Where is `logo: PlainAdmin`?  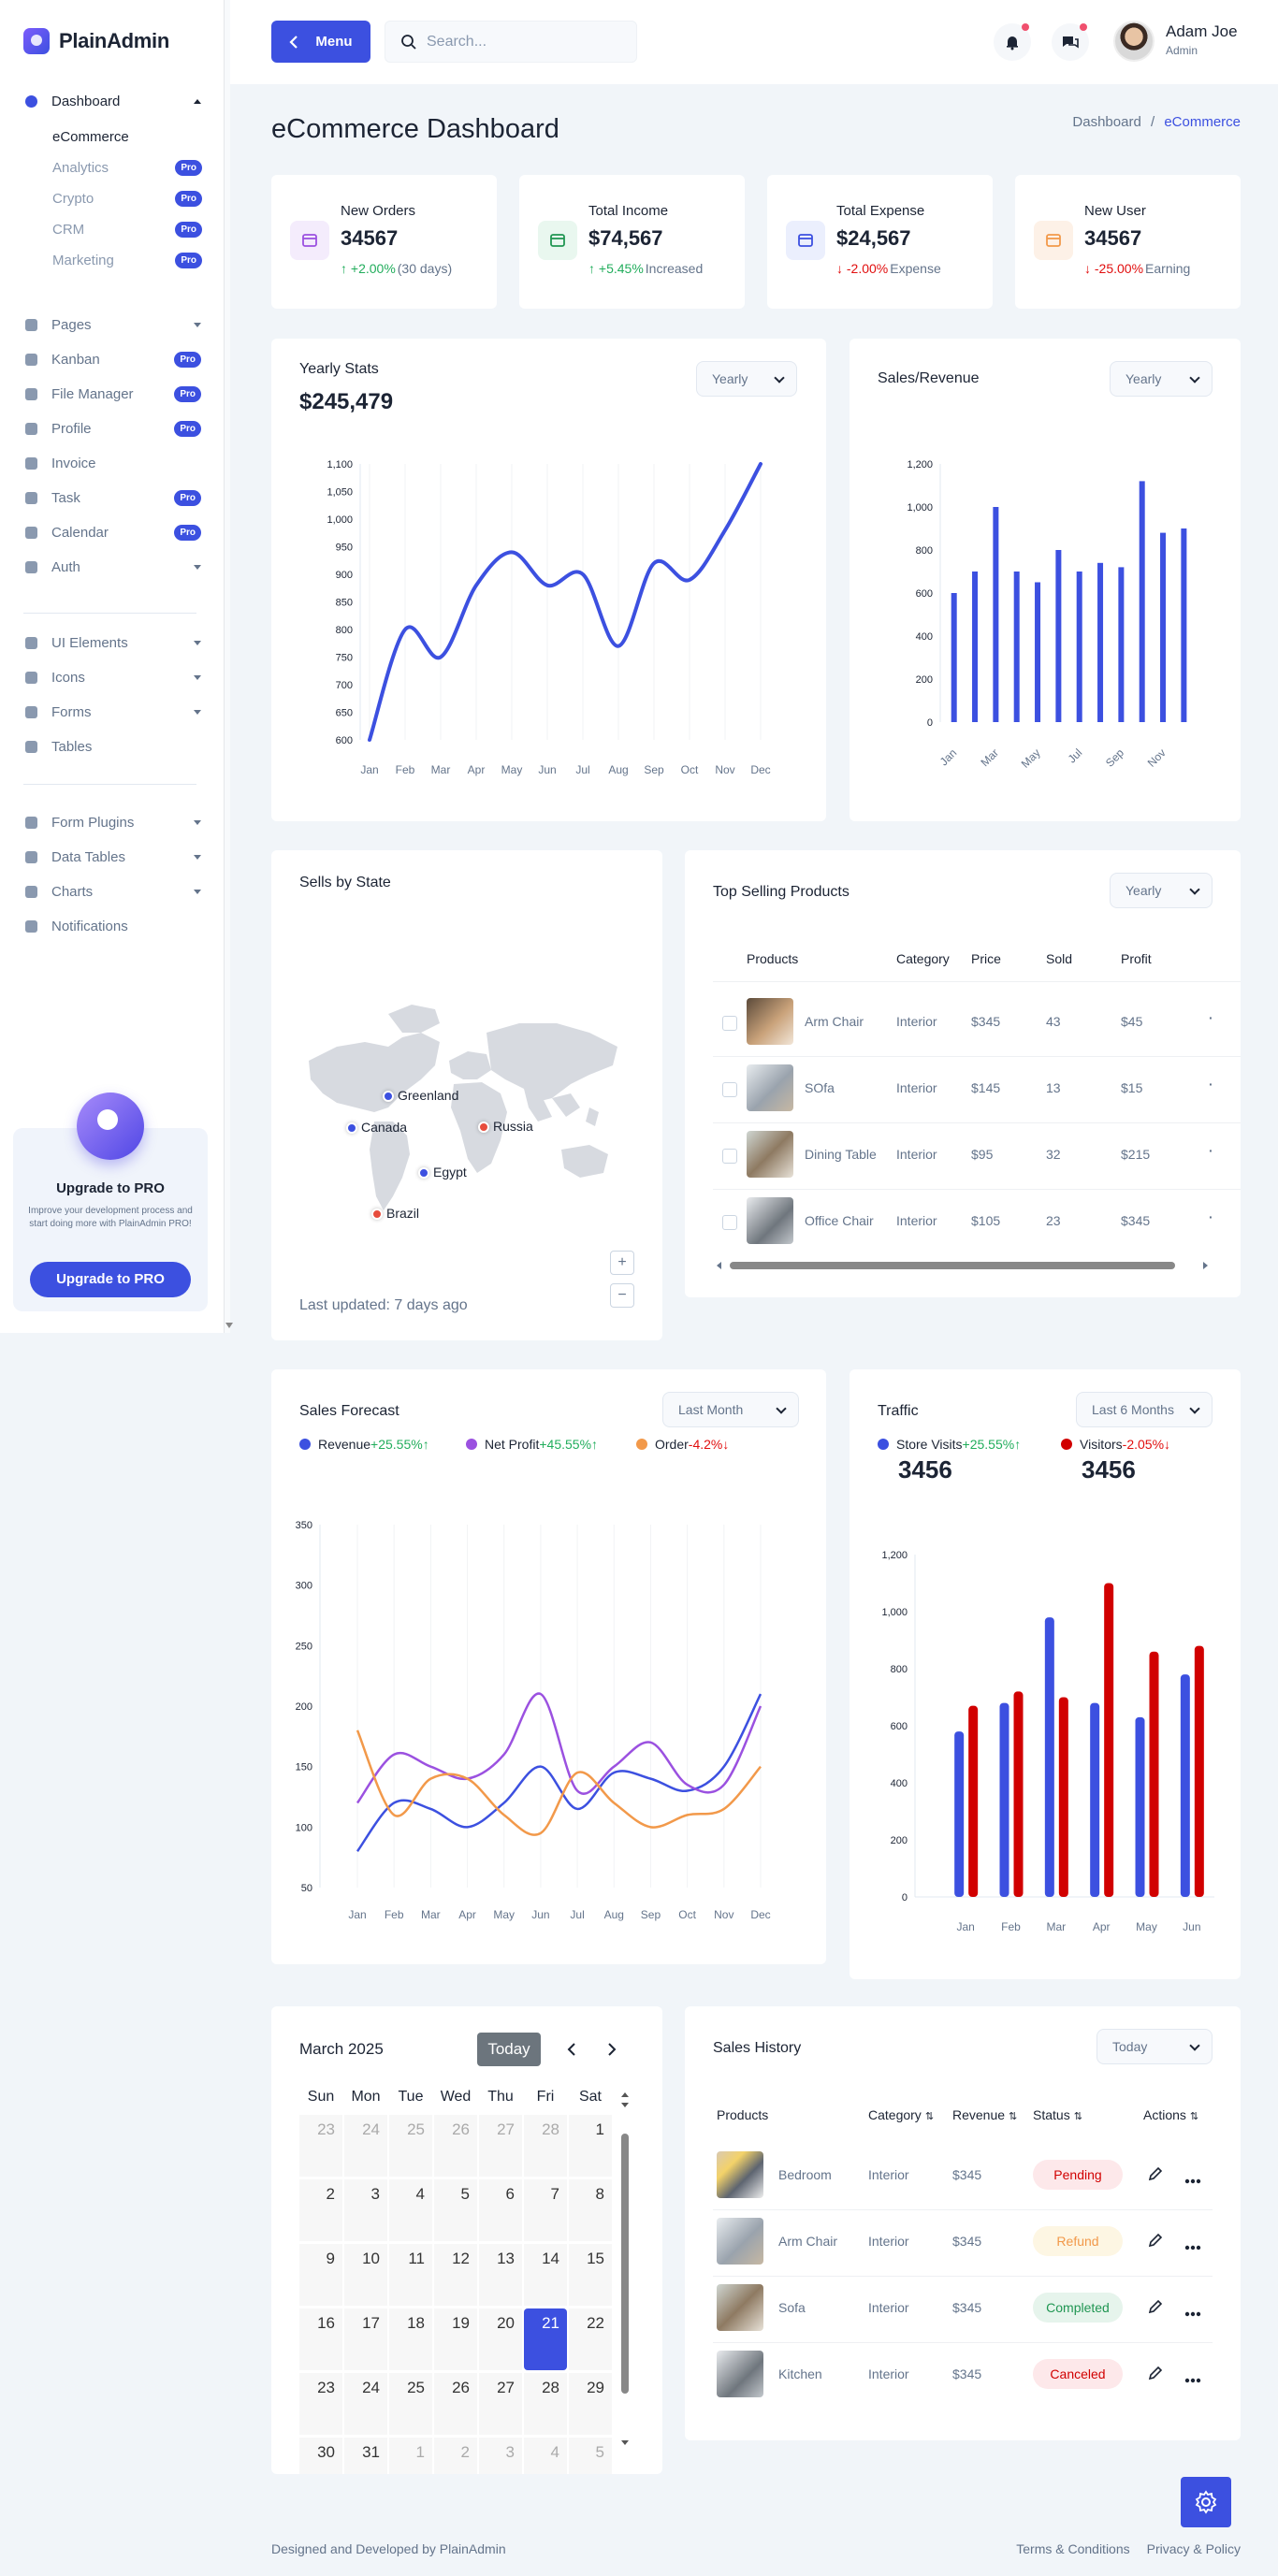
logo: PlainAdmin is located at coordinates (96, 41).